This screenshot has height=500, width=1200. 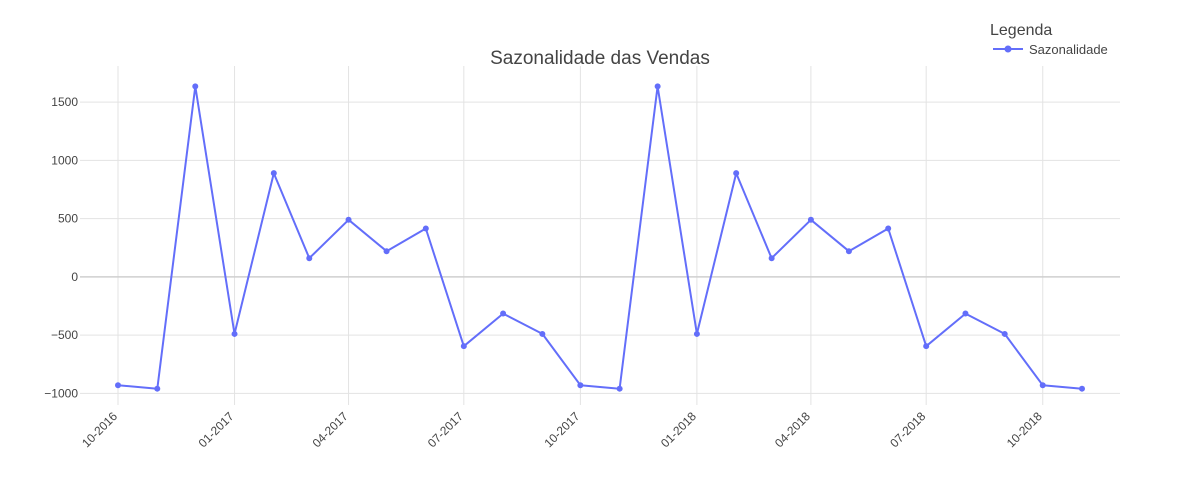 What do you see at coordinates (600, 58) in the screenshot?
I see `chart-title: Sazonalidade das Vendas` at bounding box center [600, 58].